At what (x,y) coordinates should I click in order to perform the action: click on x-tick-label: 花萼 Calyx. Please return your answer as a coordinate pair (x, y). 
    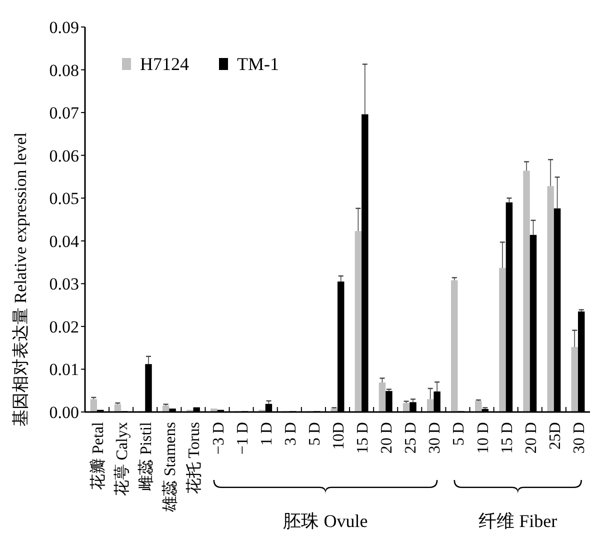
    Looking at the image, I should click on (122, 459).